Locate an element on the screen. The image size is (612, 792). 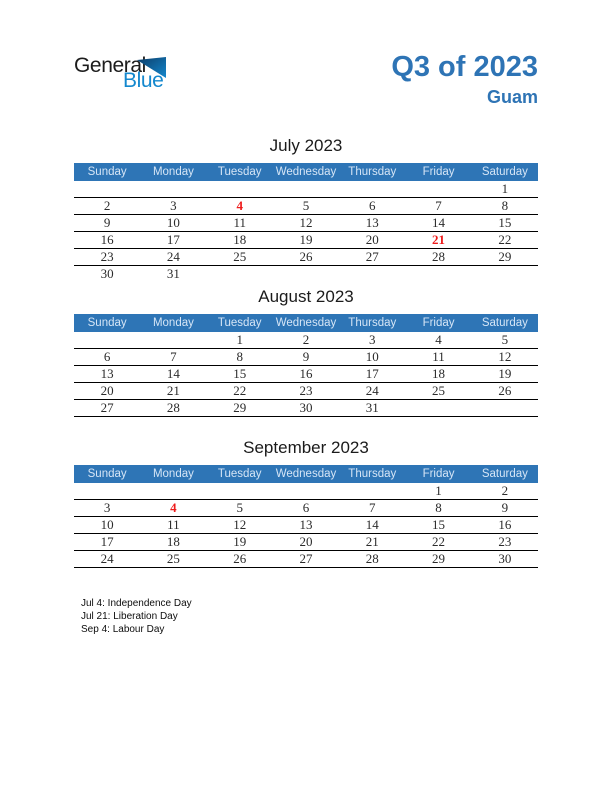
region-title: Guam is located at coordinates (512, 97).